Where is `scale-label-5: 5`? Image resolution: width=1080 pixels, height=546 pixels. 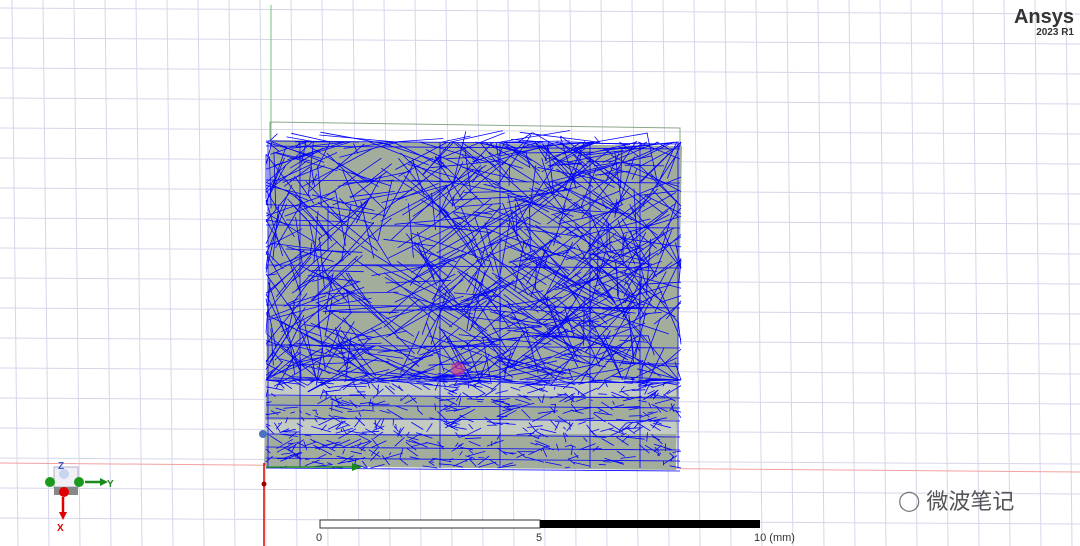 scale-label-5: 5 is located at coordinates (539, 538).